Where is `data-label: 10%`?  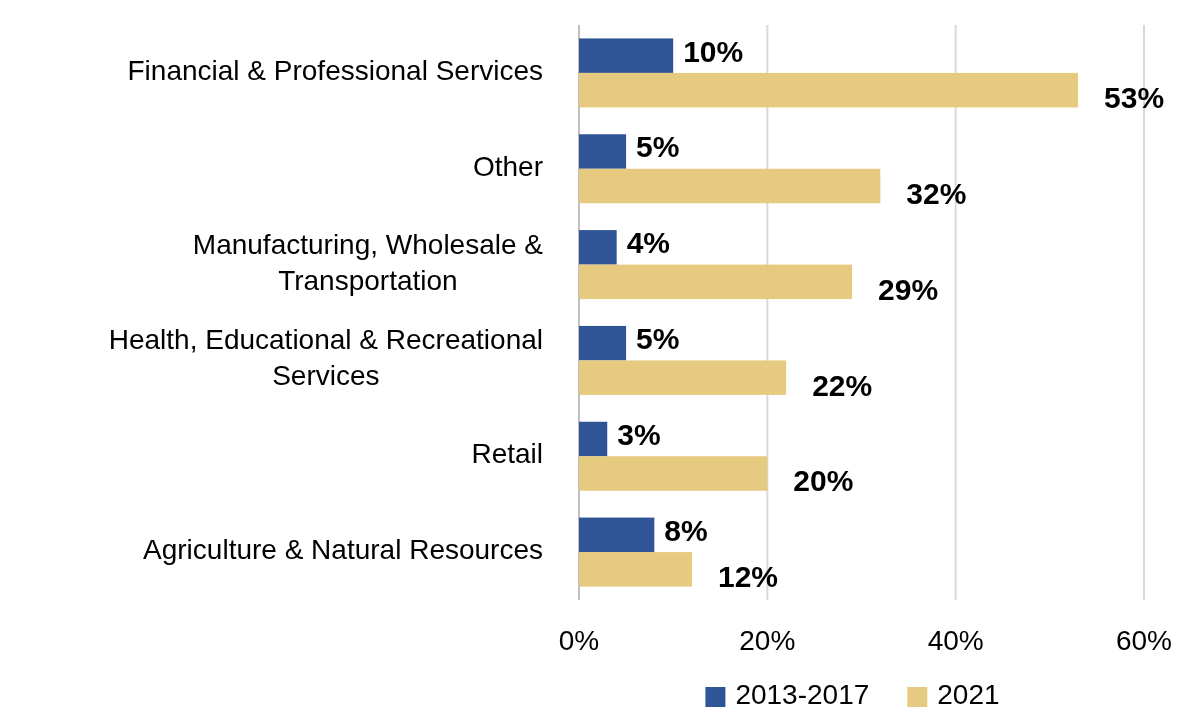 data-label: 10% is located at coordinates (713, 51).